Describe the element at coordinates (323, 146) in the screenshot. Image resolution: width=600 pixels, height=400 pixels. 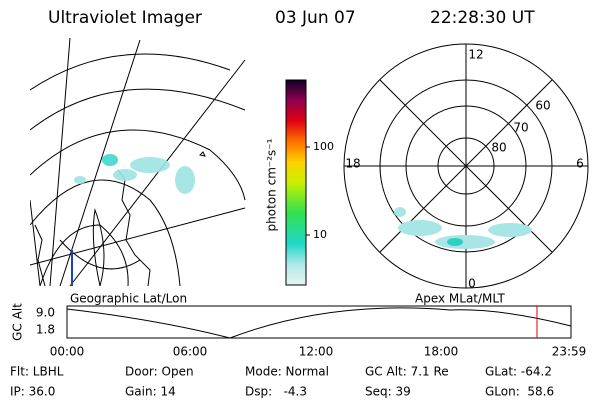
I see `colorbar-tick-label: 100` at that location.